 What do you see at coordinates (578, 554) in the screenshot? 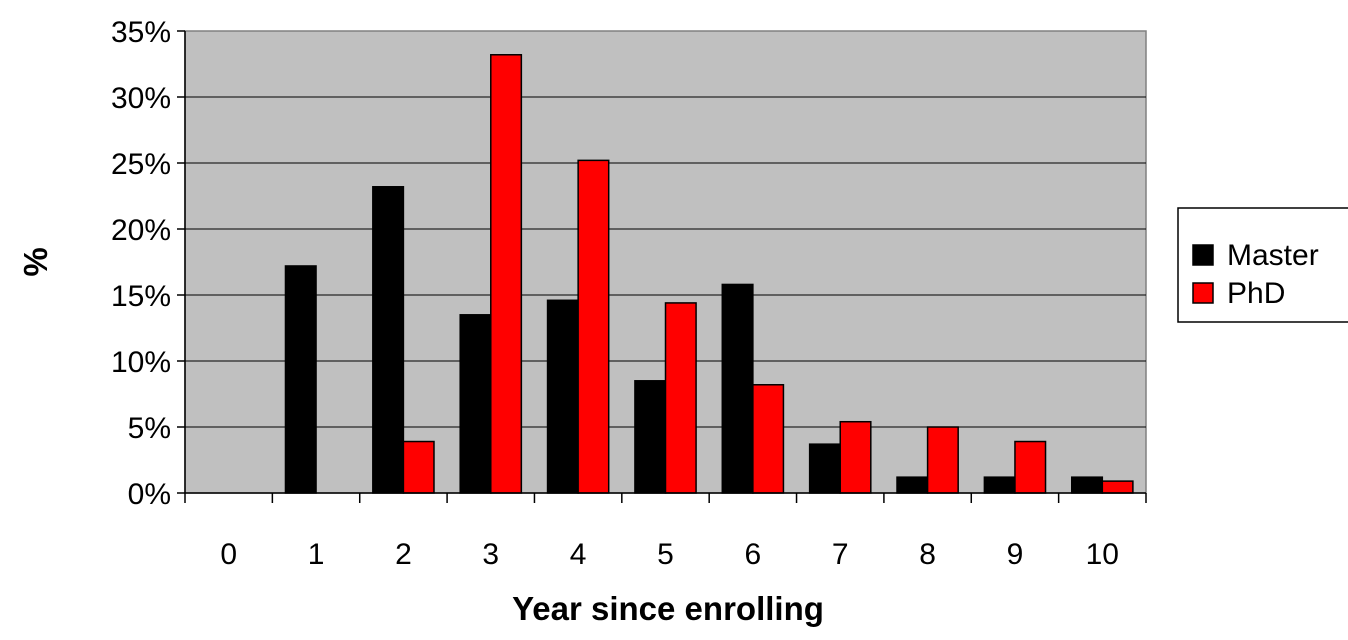
I see `x-tick-label: 4` at bounding box center [578, 554].